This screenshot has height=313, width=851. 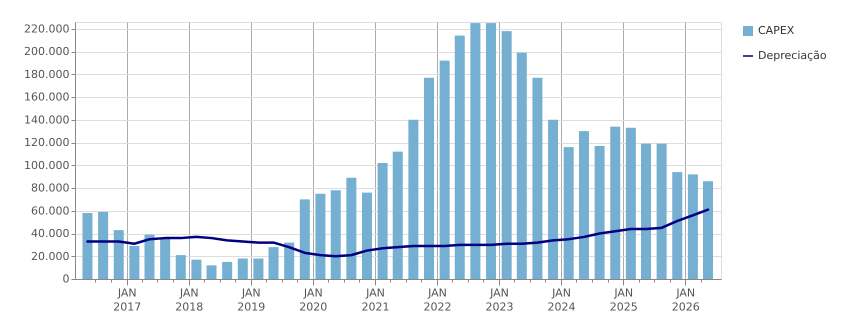 I want to click on y-tick-label: 100.000, so click(x=47, y=165).